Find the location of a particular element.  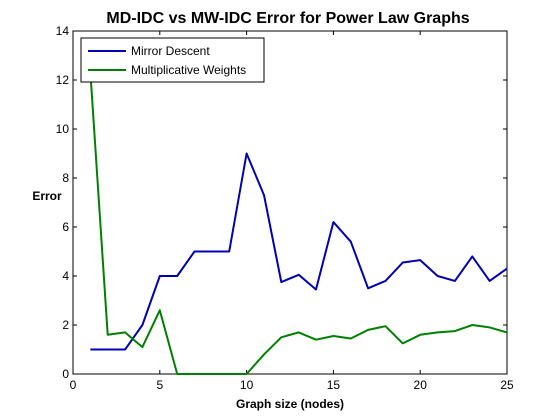

x-tick-label: 25 is located at coordinates (507, 385).